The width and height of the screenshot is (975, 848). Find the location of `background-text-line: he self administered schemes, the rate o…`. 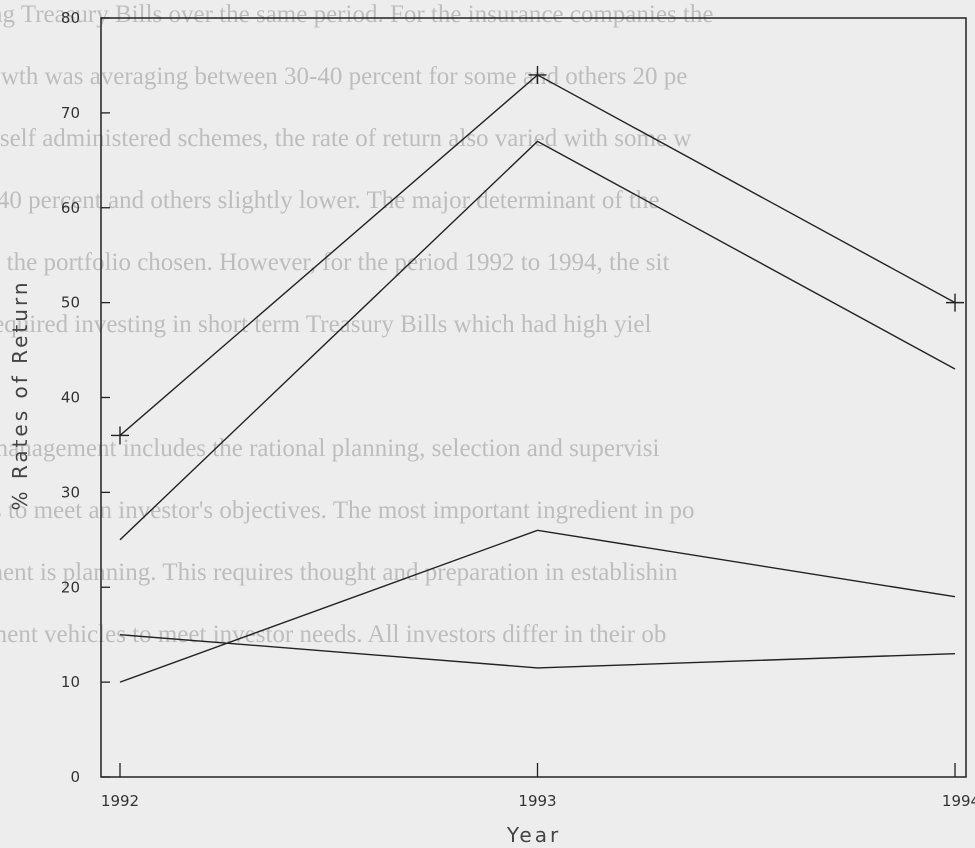

background-text-line: he self administered schemes, the rate o… is located at coordinates (346, 138).